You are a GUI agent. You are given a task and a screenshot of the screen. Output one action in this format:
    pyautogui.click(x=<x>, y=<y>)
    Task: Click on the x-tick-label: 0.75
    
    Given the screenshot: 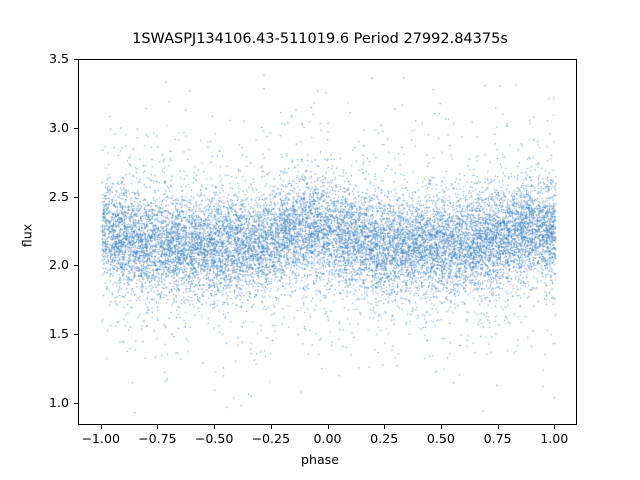 What is the action you would take?
    pyautogui.click(x=497, y=438)
    